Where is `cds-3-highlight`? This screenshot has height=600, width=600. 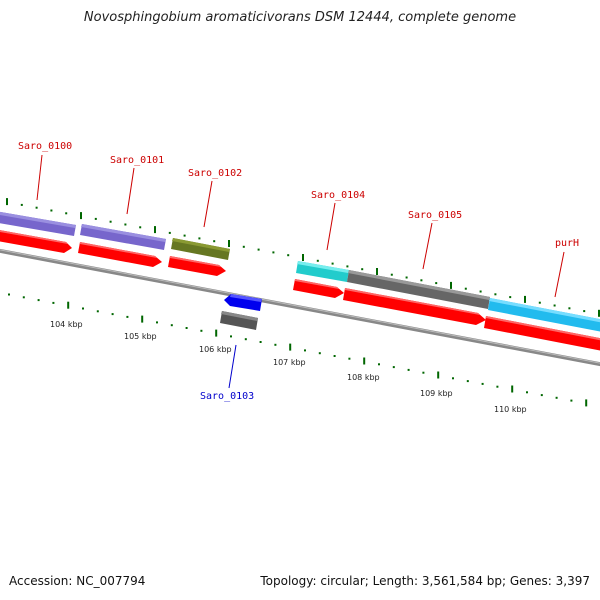 cds-3-highlight is located at coordinates (246, 298).